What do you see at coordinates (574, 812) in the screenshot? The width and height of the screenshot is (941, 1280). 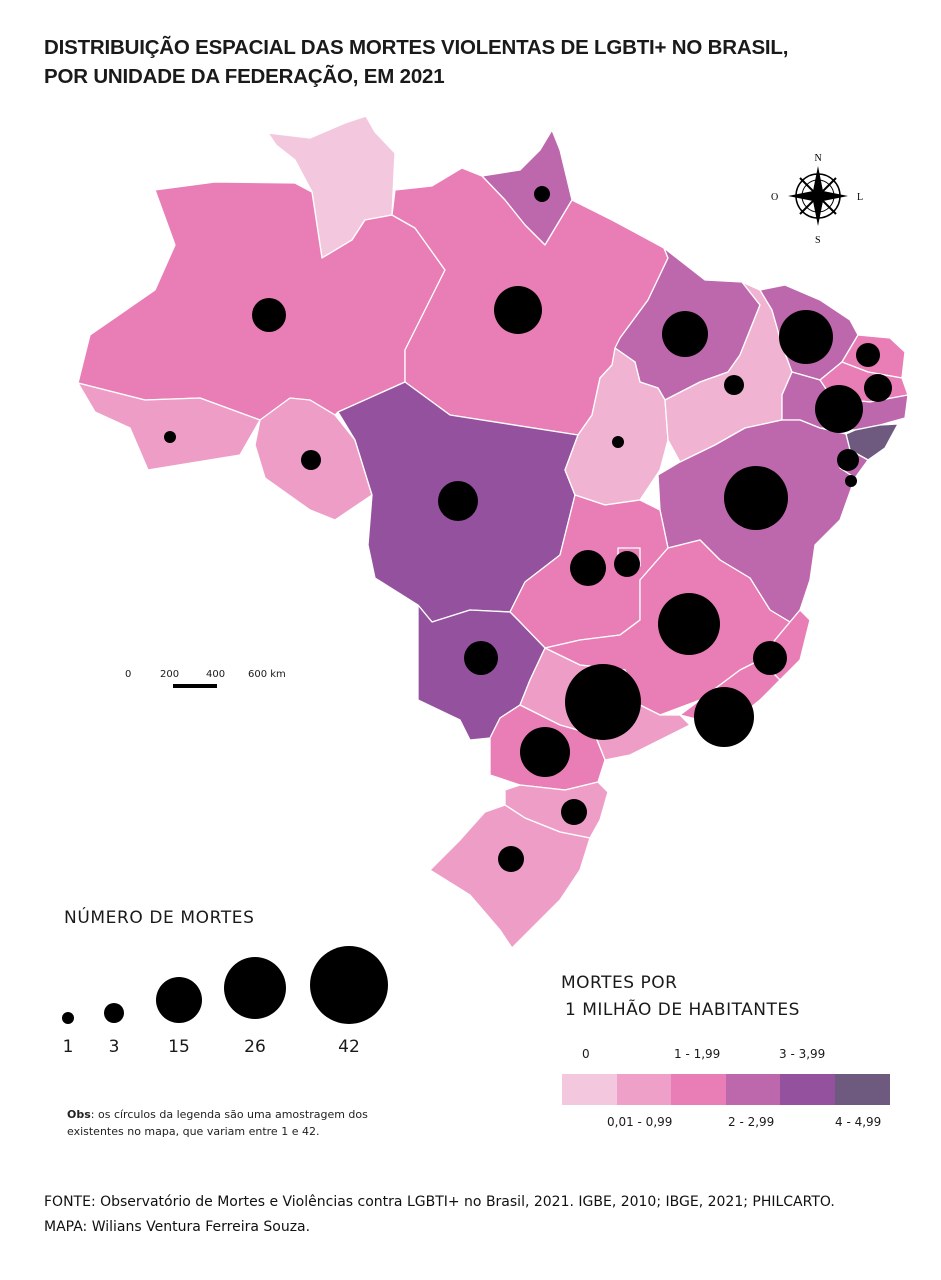 I see `circle-santa-catarina` at bounding box center [574, 812].